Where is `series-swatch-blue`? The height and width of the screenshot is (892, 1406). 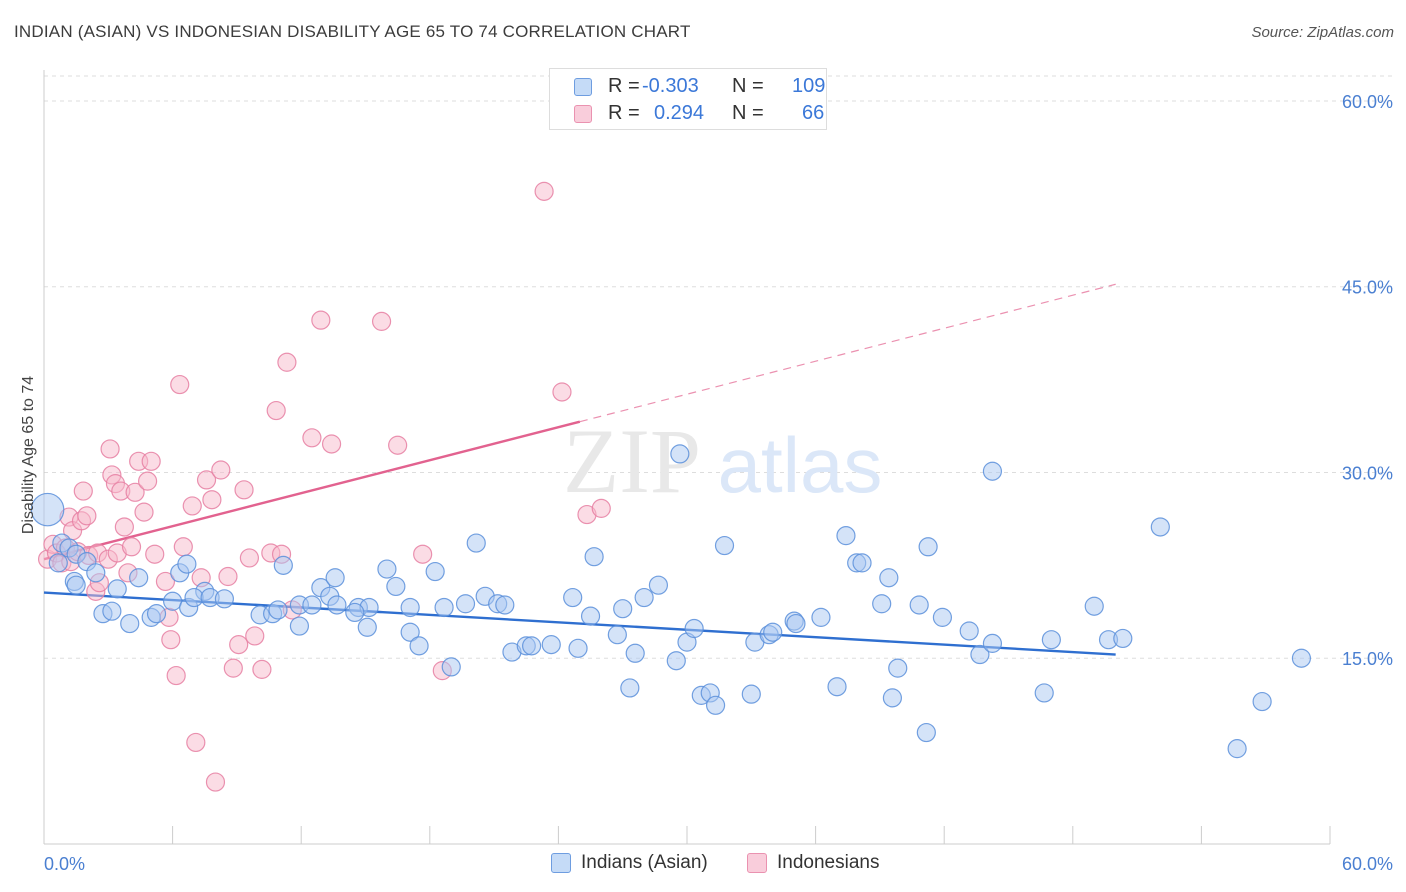
series-swatch-blue is located at coordinates (561, 863).